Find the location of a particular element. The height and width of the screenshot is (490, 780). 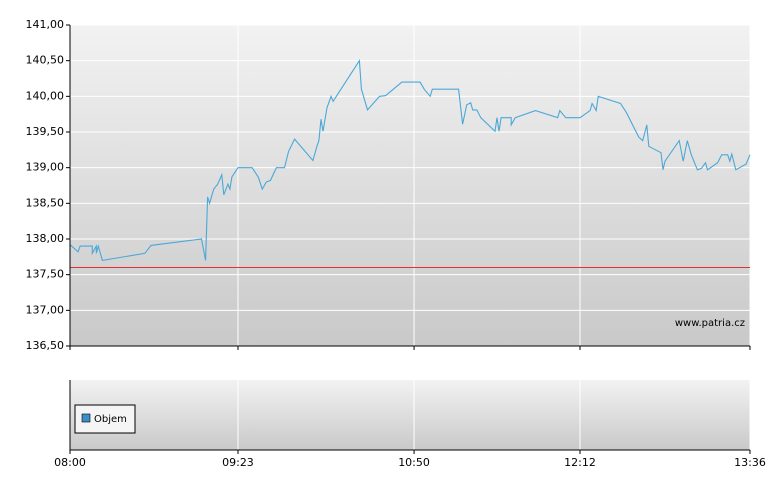

y-tick-label: 136,50 is located at coordinates (45, 345).